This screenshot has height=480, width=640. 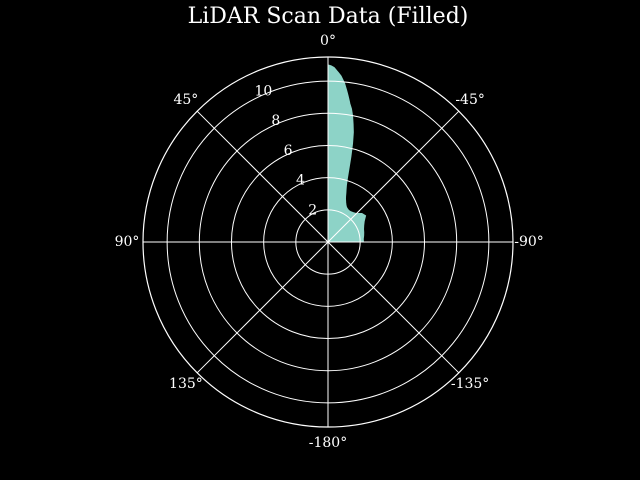 What do you see at coordinates (470, 100) in the screenshot?
I see `angle-tick-label: -45°` at bounding box center [470, 100].